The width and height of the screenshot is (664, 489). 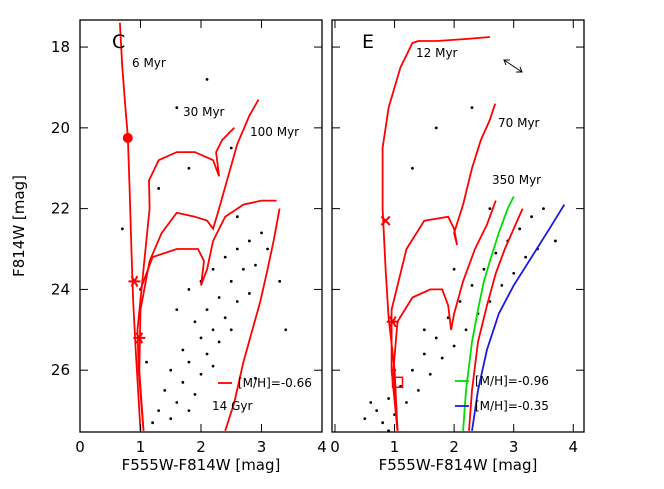 What do you see at coordinates (60, 209) in the screenshot?
I see `y-tick-label: 22` at bounding box center [60, 209].